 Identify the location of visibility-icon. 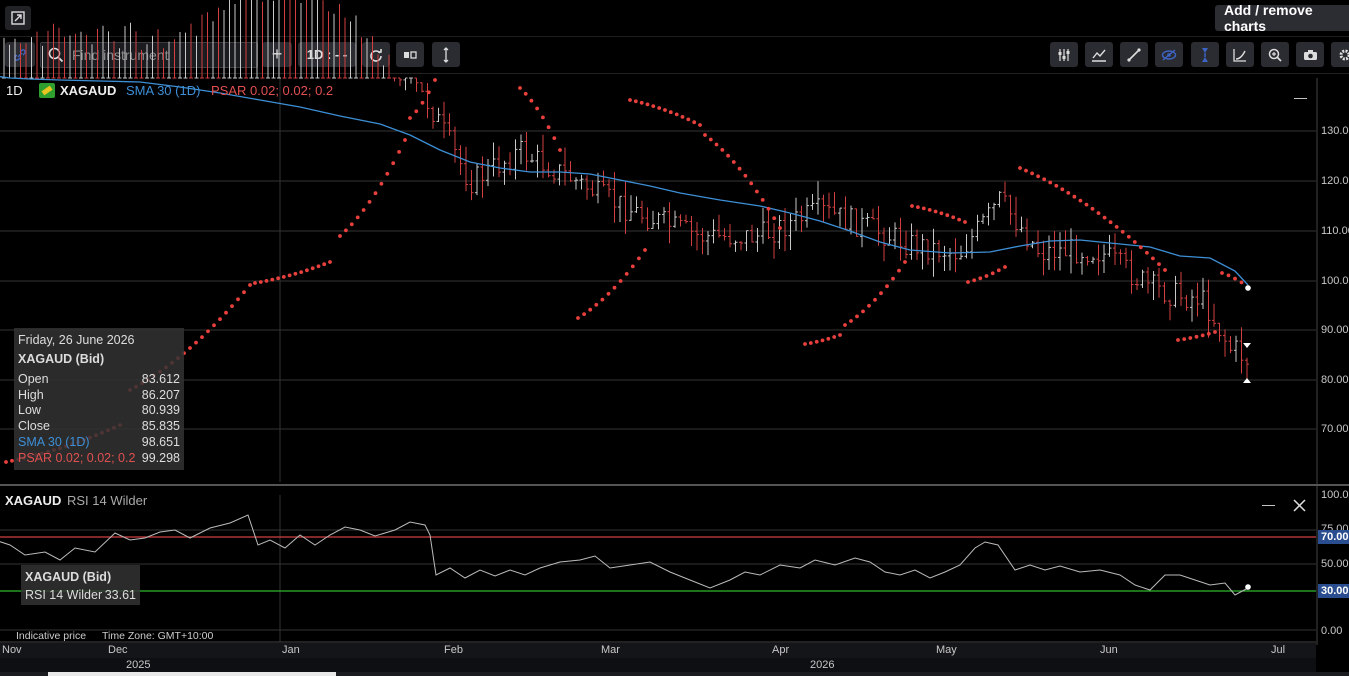
(1169, 54).